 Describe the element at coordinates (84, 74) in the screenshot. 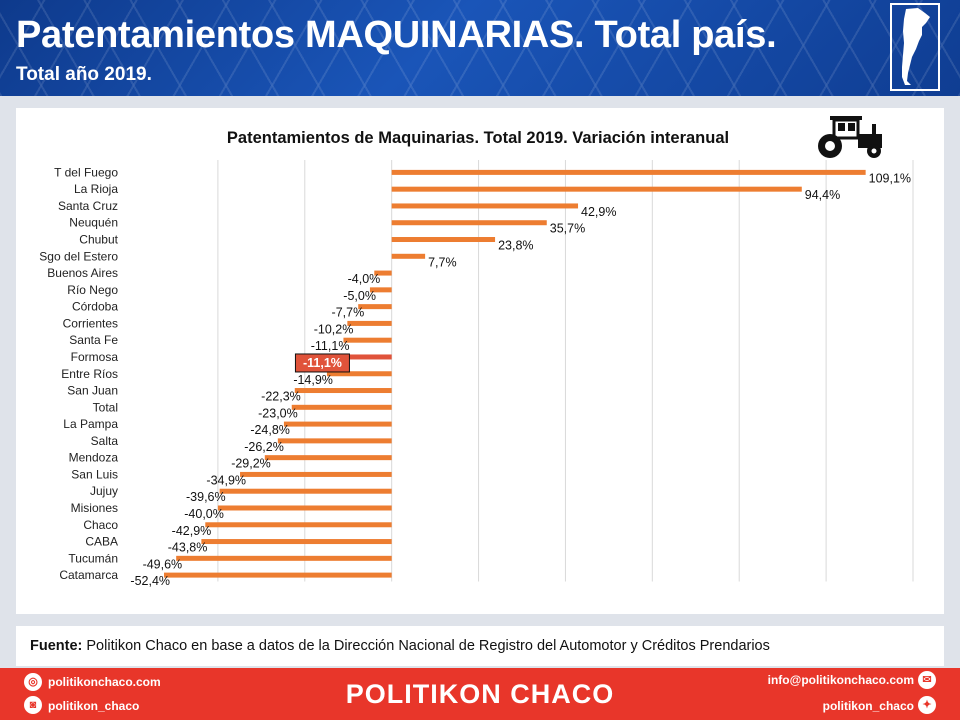

I see `page-subtitle: Total año 2019.` at that location.